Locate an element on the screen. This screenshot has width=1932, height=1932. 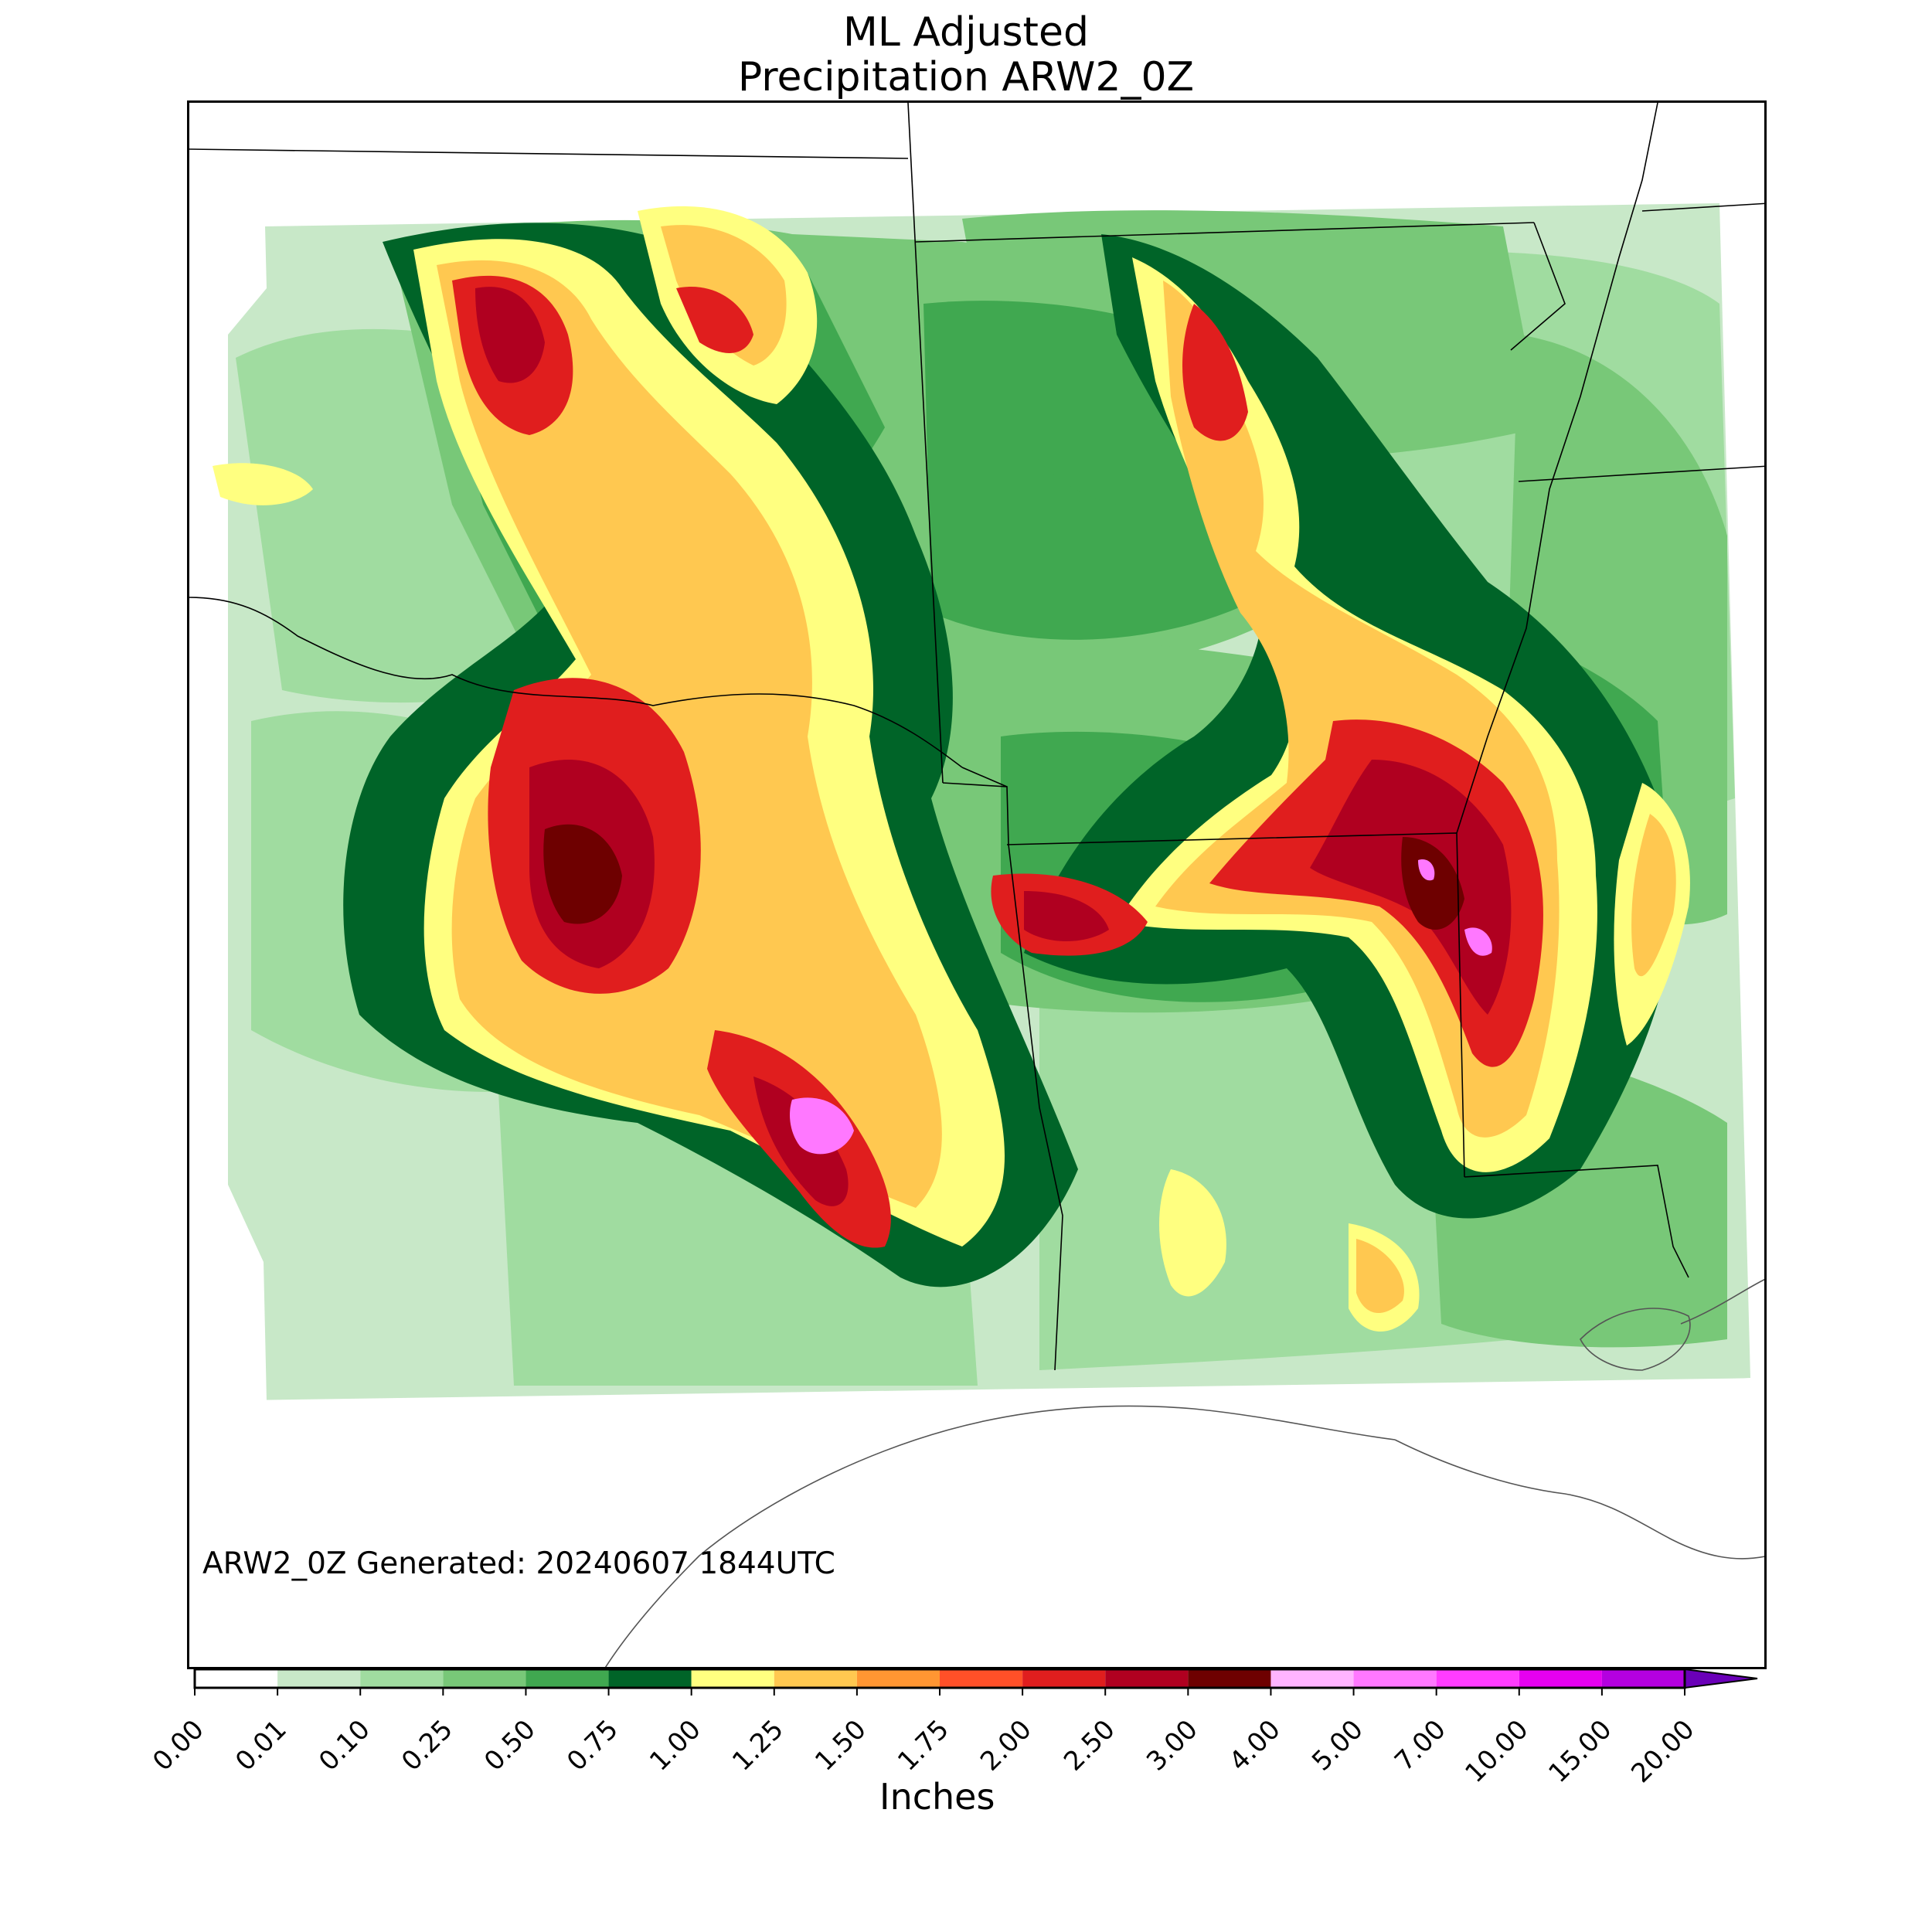
colorbar-tick-label: 1.50 is located at coordinates (841, 1745).